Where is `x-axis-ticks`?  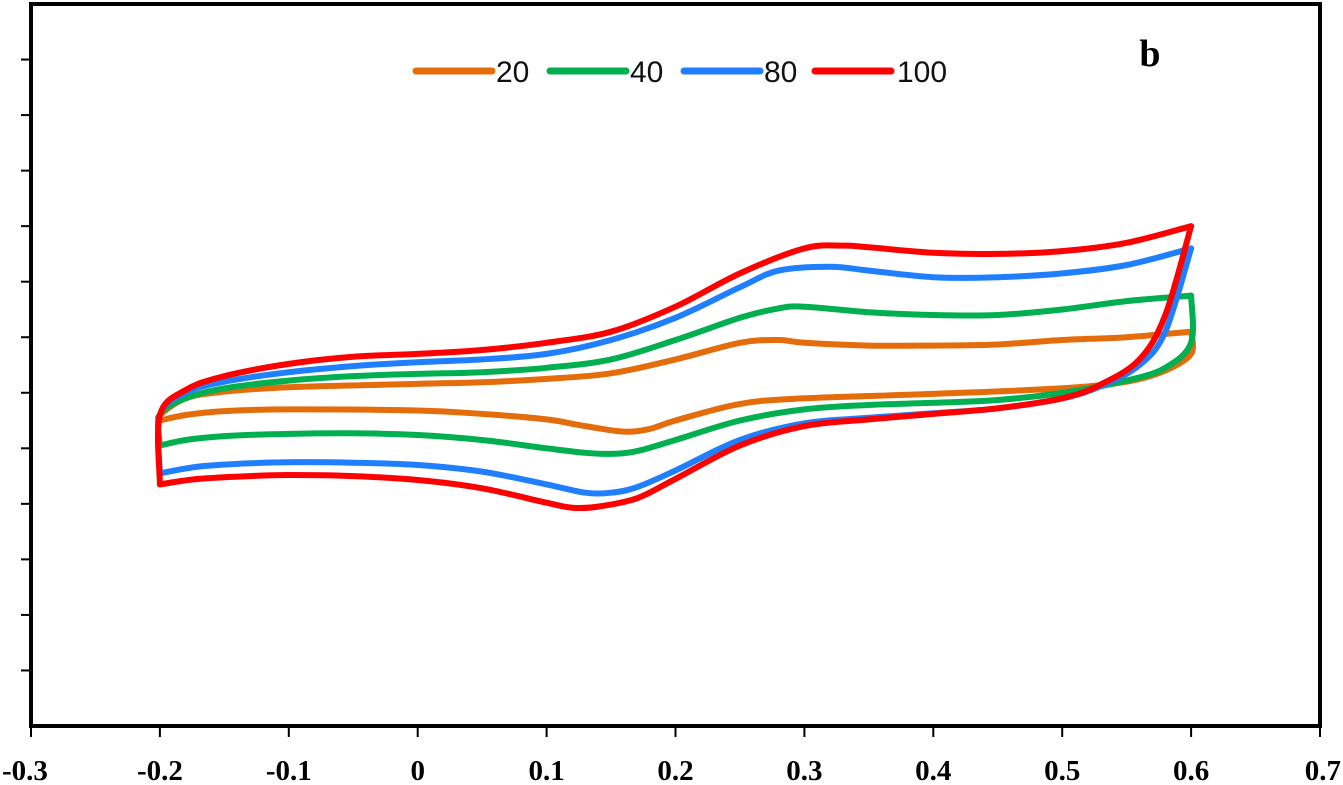
x-axis-ticks is located at coordinates (675, 731).